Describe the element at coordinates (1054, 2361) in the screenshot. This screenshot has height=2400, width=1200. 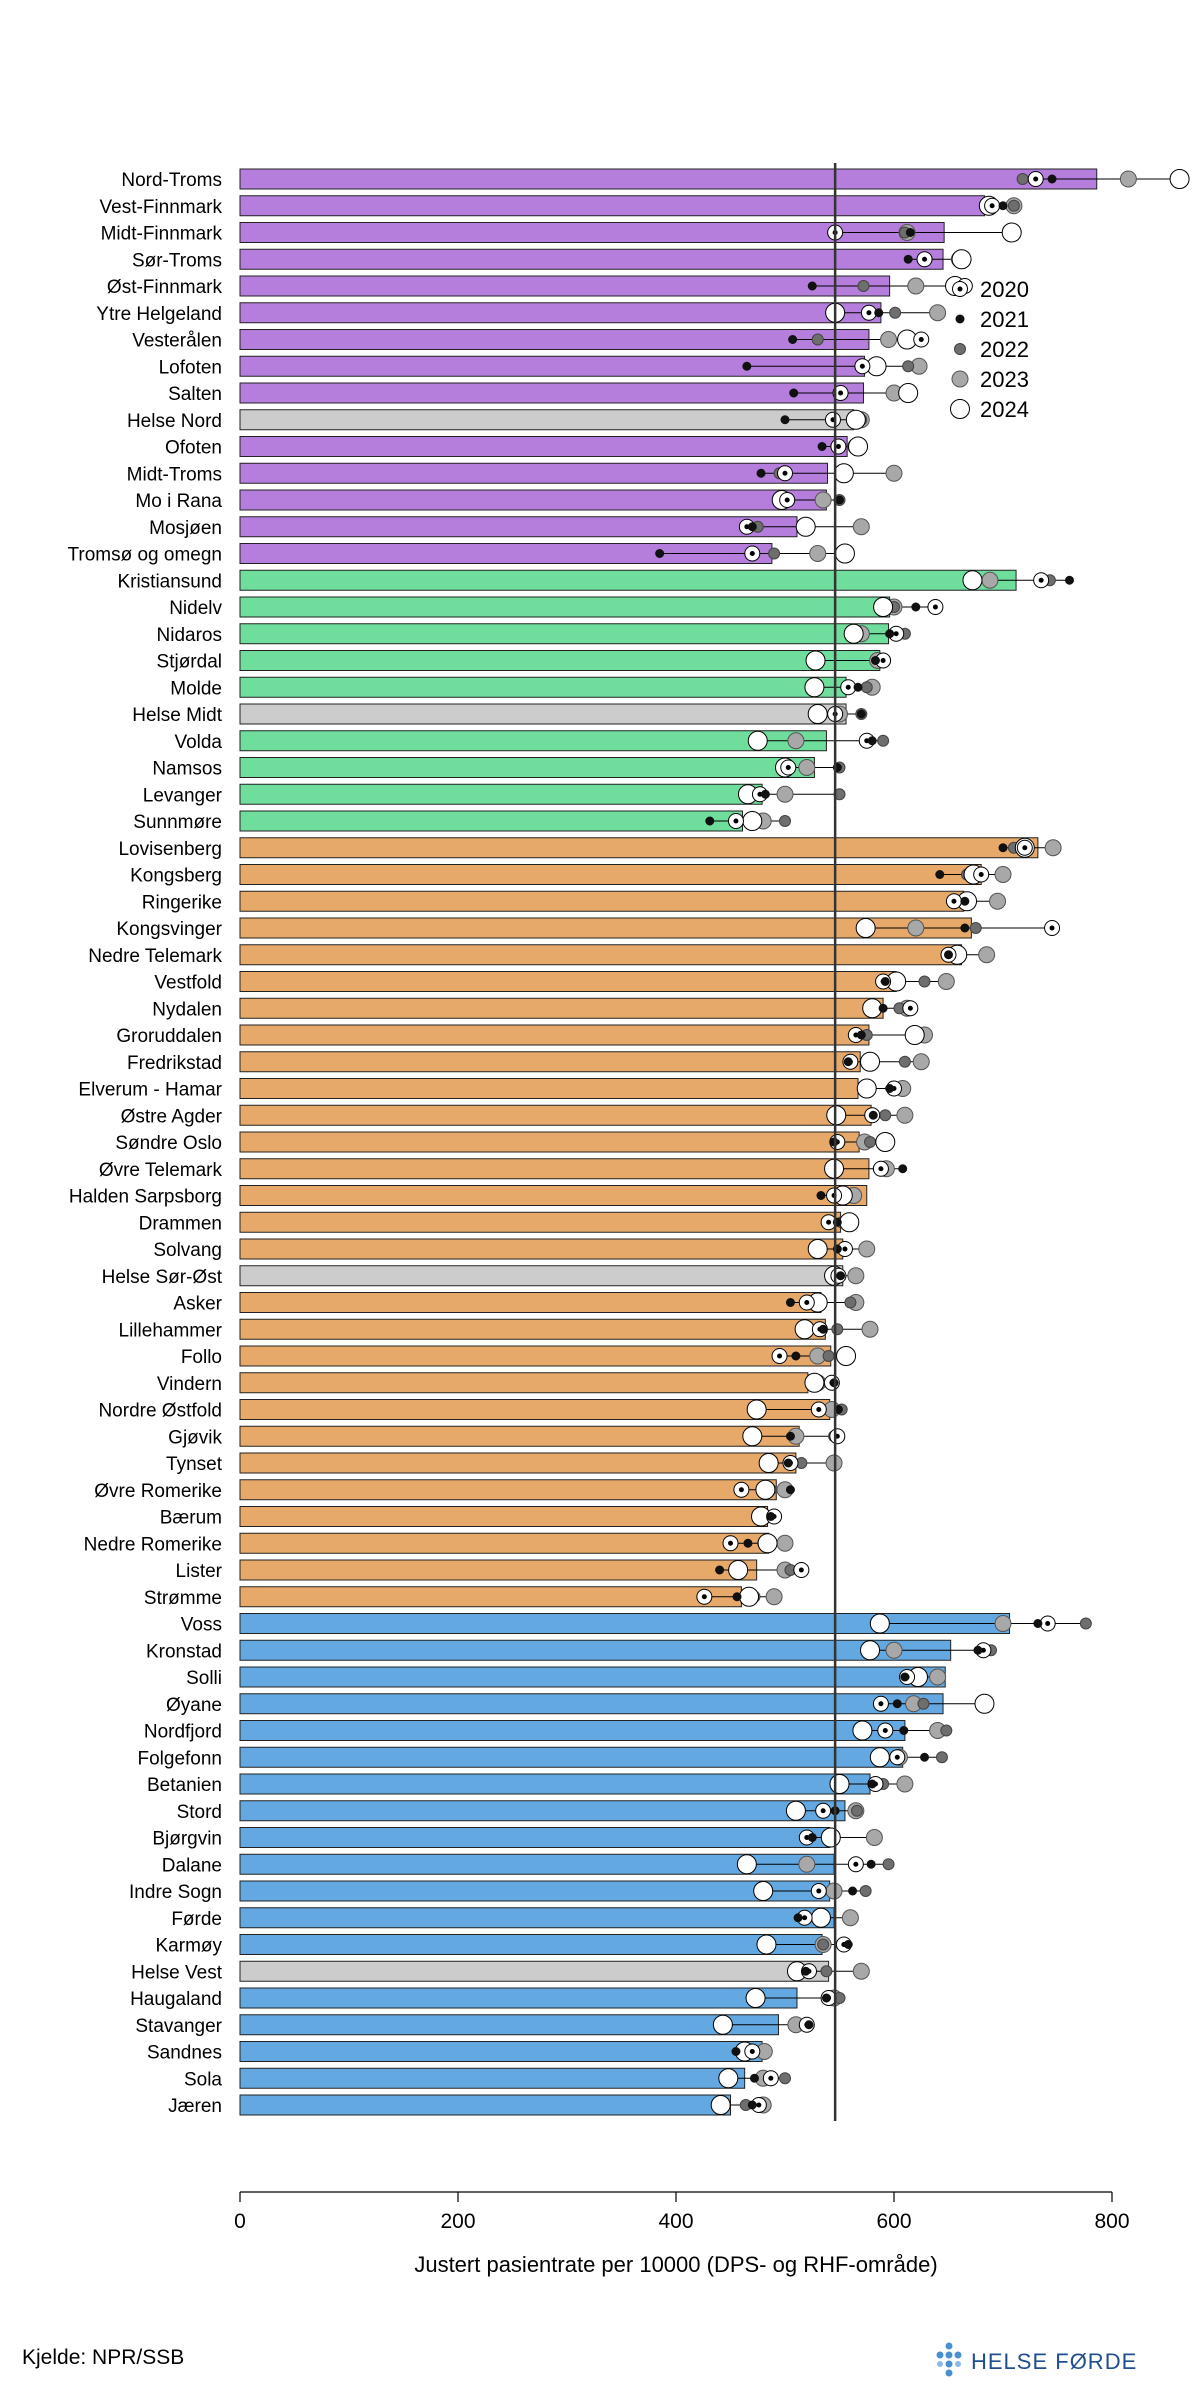
I see `logo-text: HELSE FØRDE` at that location.